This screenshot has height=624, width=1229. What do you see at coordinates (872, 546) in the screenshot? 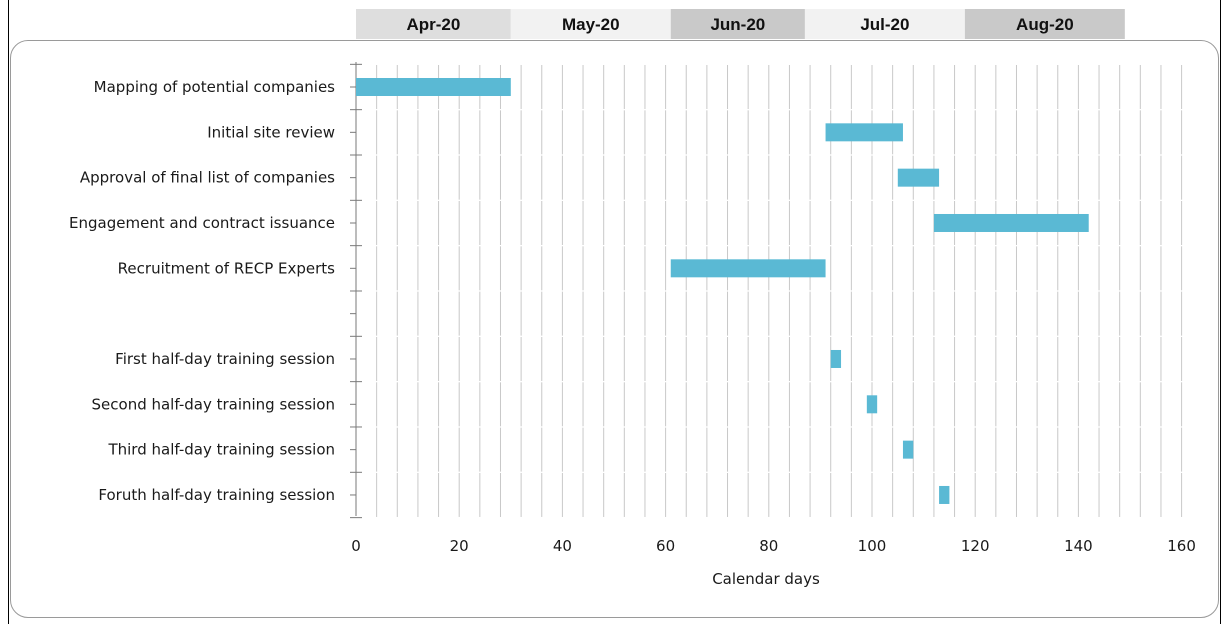
I see `x-tick-label: 100` at bounding box center [872, 546].